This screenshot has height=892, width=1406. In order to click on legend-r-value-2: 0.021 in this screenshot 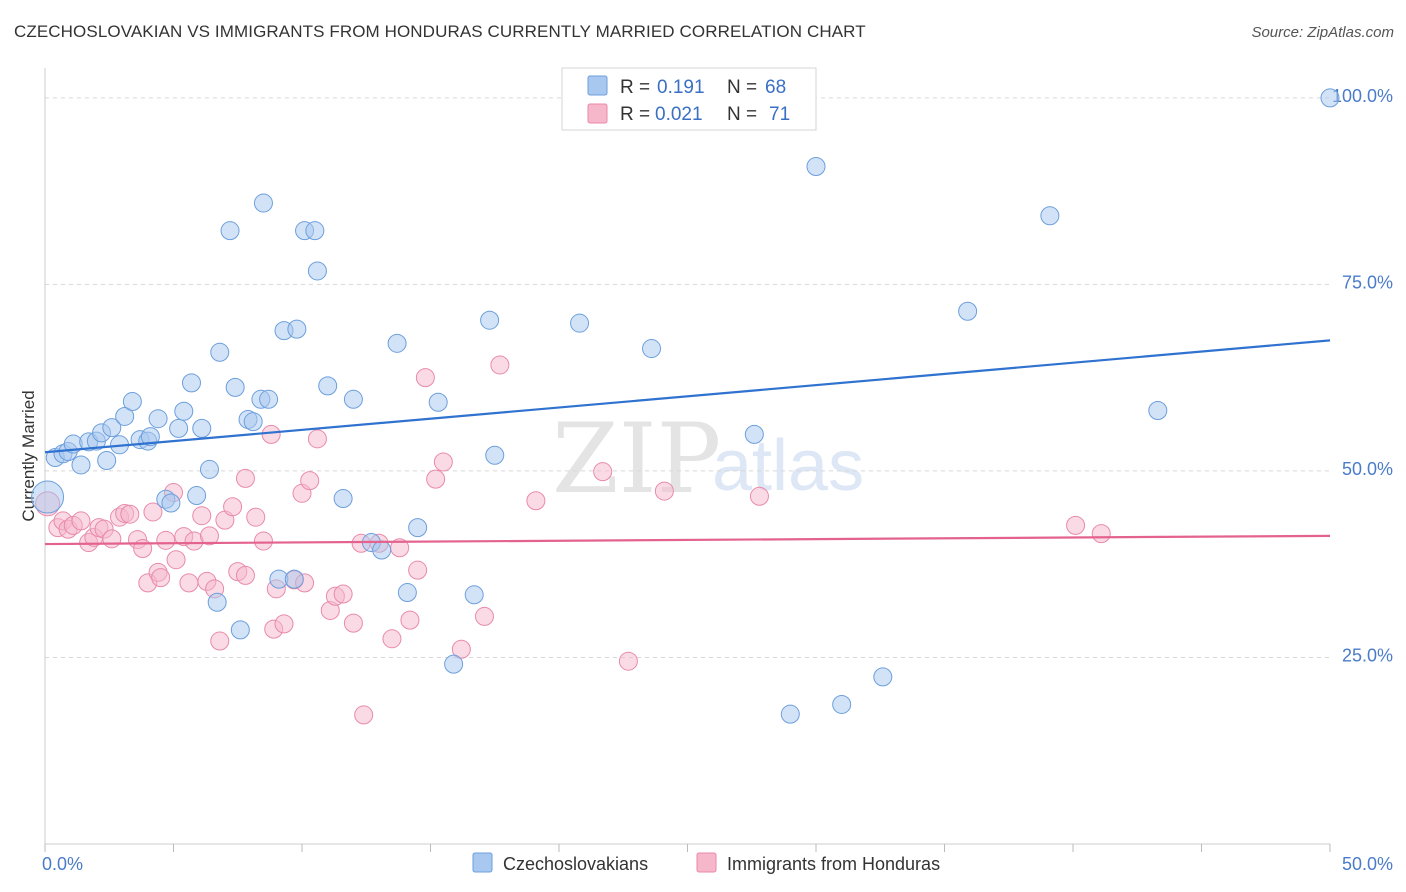, I will do `click(679, 114)`.